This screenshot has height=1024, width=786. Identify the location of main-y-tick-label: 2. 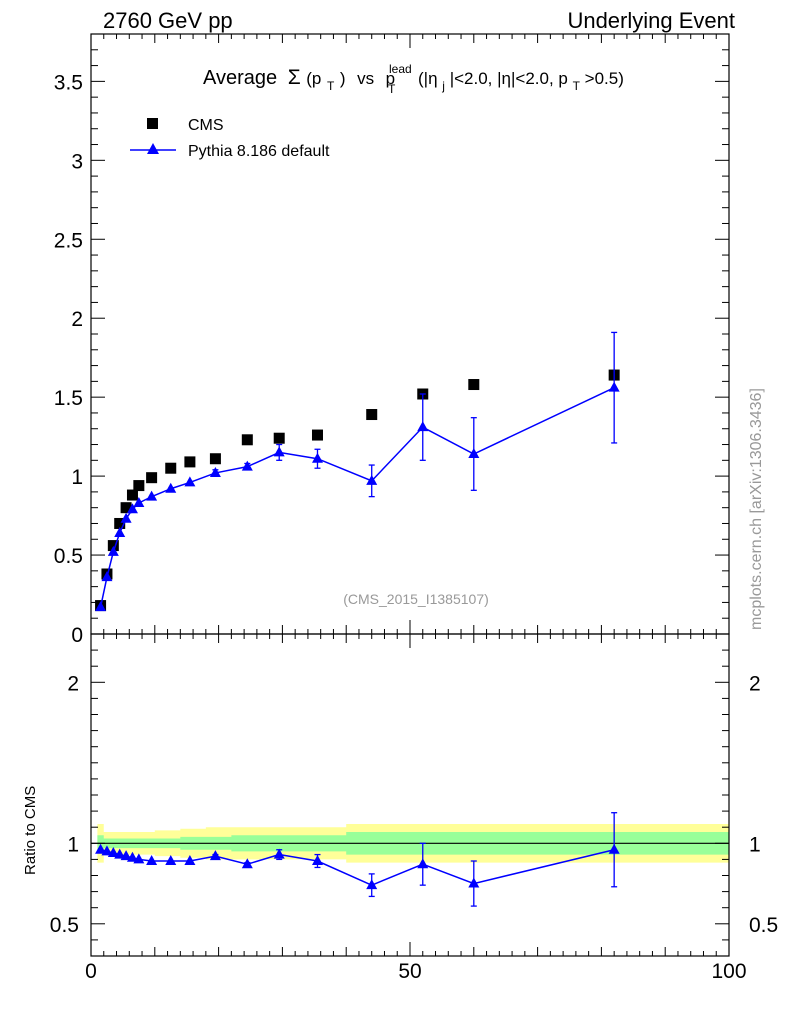
(77, 319).